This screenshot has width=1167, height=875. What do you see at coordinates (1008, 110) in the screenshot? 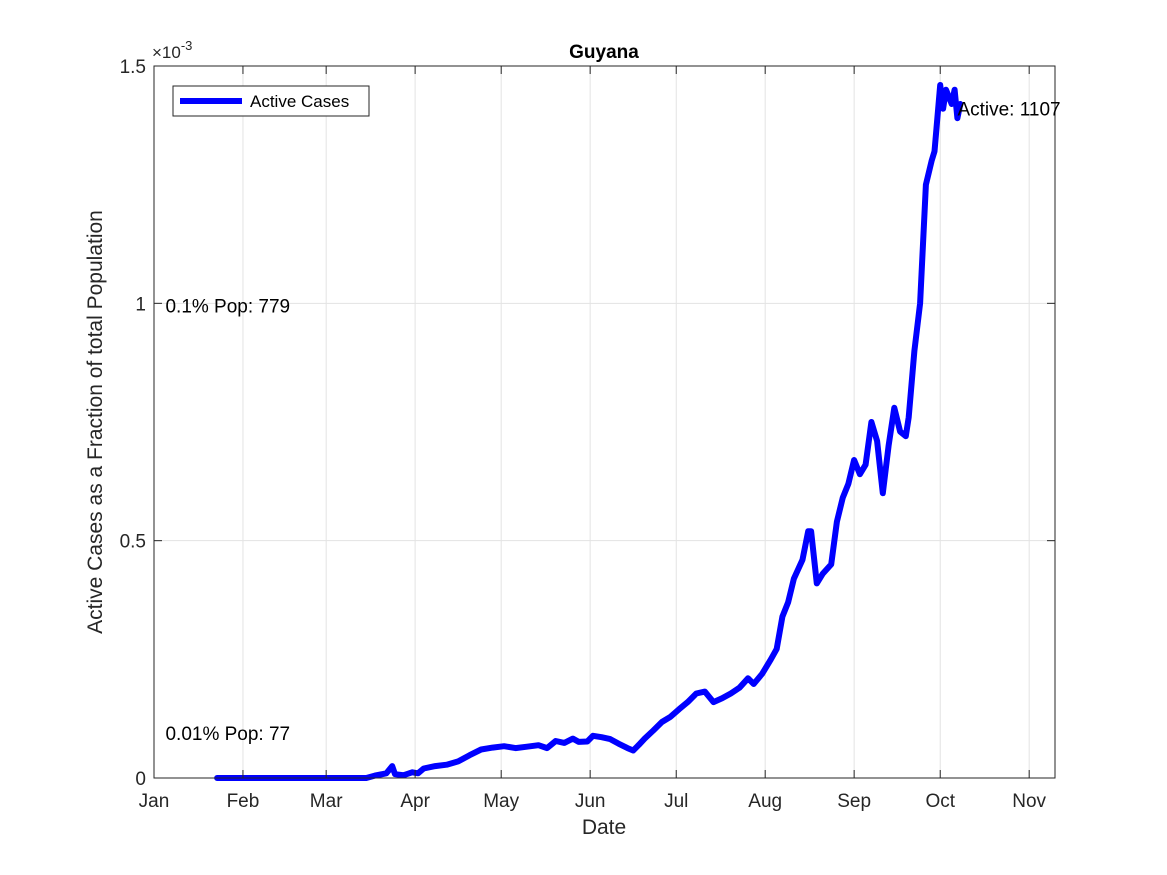
I see `annotation-label: Active: 1107` at bounding box center [1008, 110].